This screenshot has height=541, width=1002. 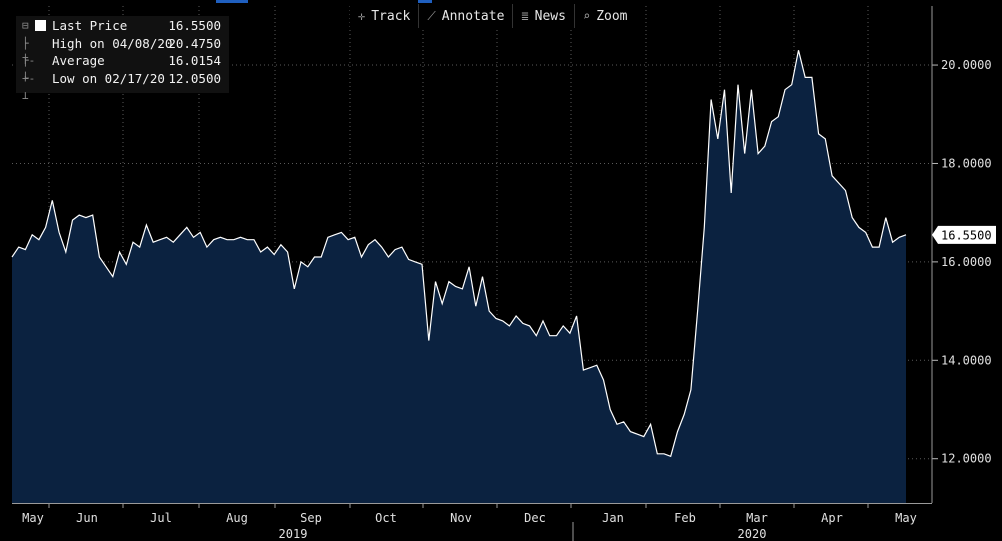 What do you see at coordinates (25, 25) in the screenshot?
I see `collapse-icon: ⊟` at bounding box center [25, 25].